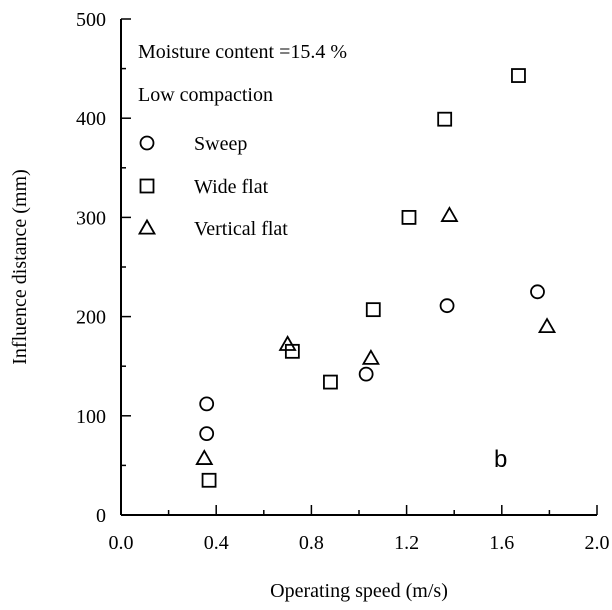 Image resolution: width=612 pixels, height=610 pixels. What do you see at coordinates (147, 186) in the screenshot?
I see `legend-square-icon` at bounding box center [147, 186].